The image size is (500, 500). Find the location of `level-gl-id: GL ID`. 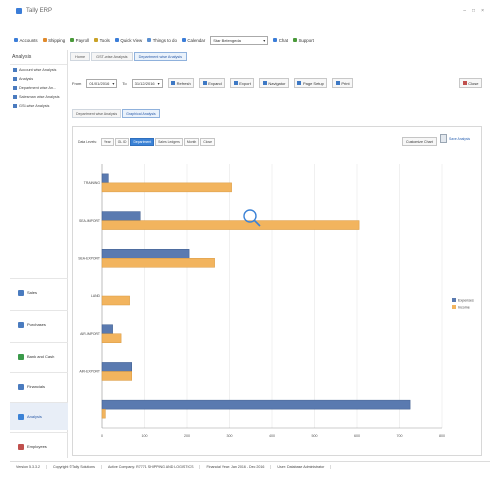

level-gl-id: GL ID is located at coordinates (122, 142).